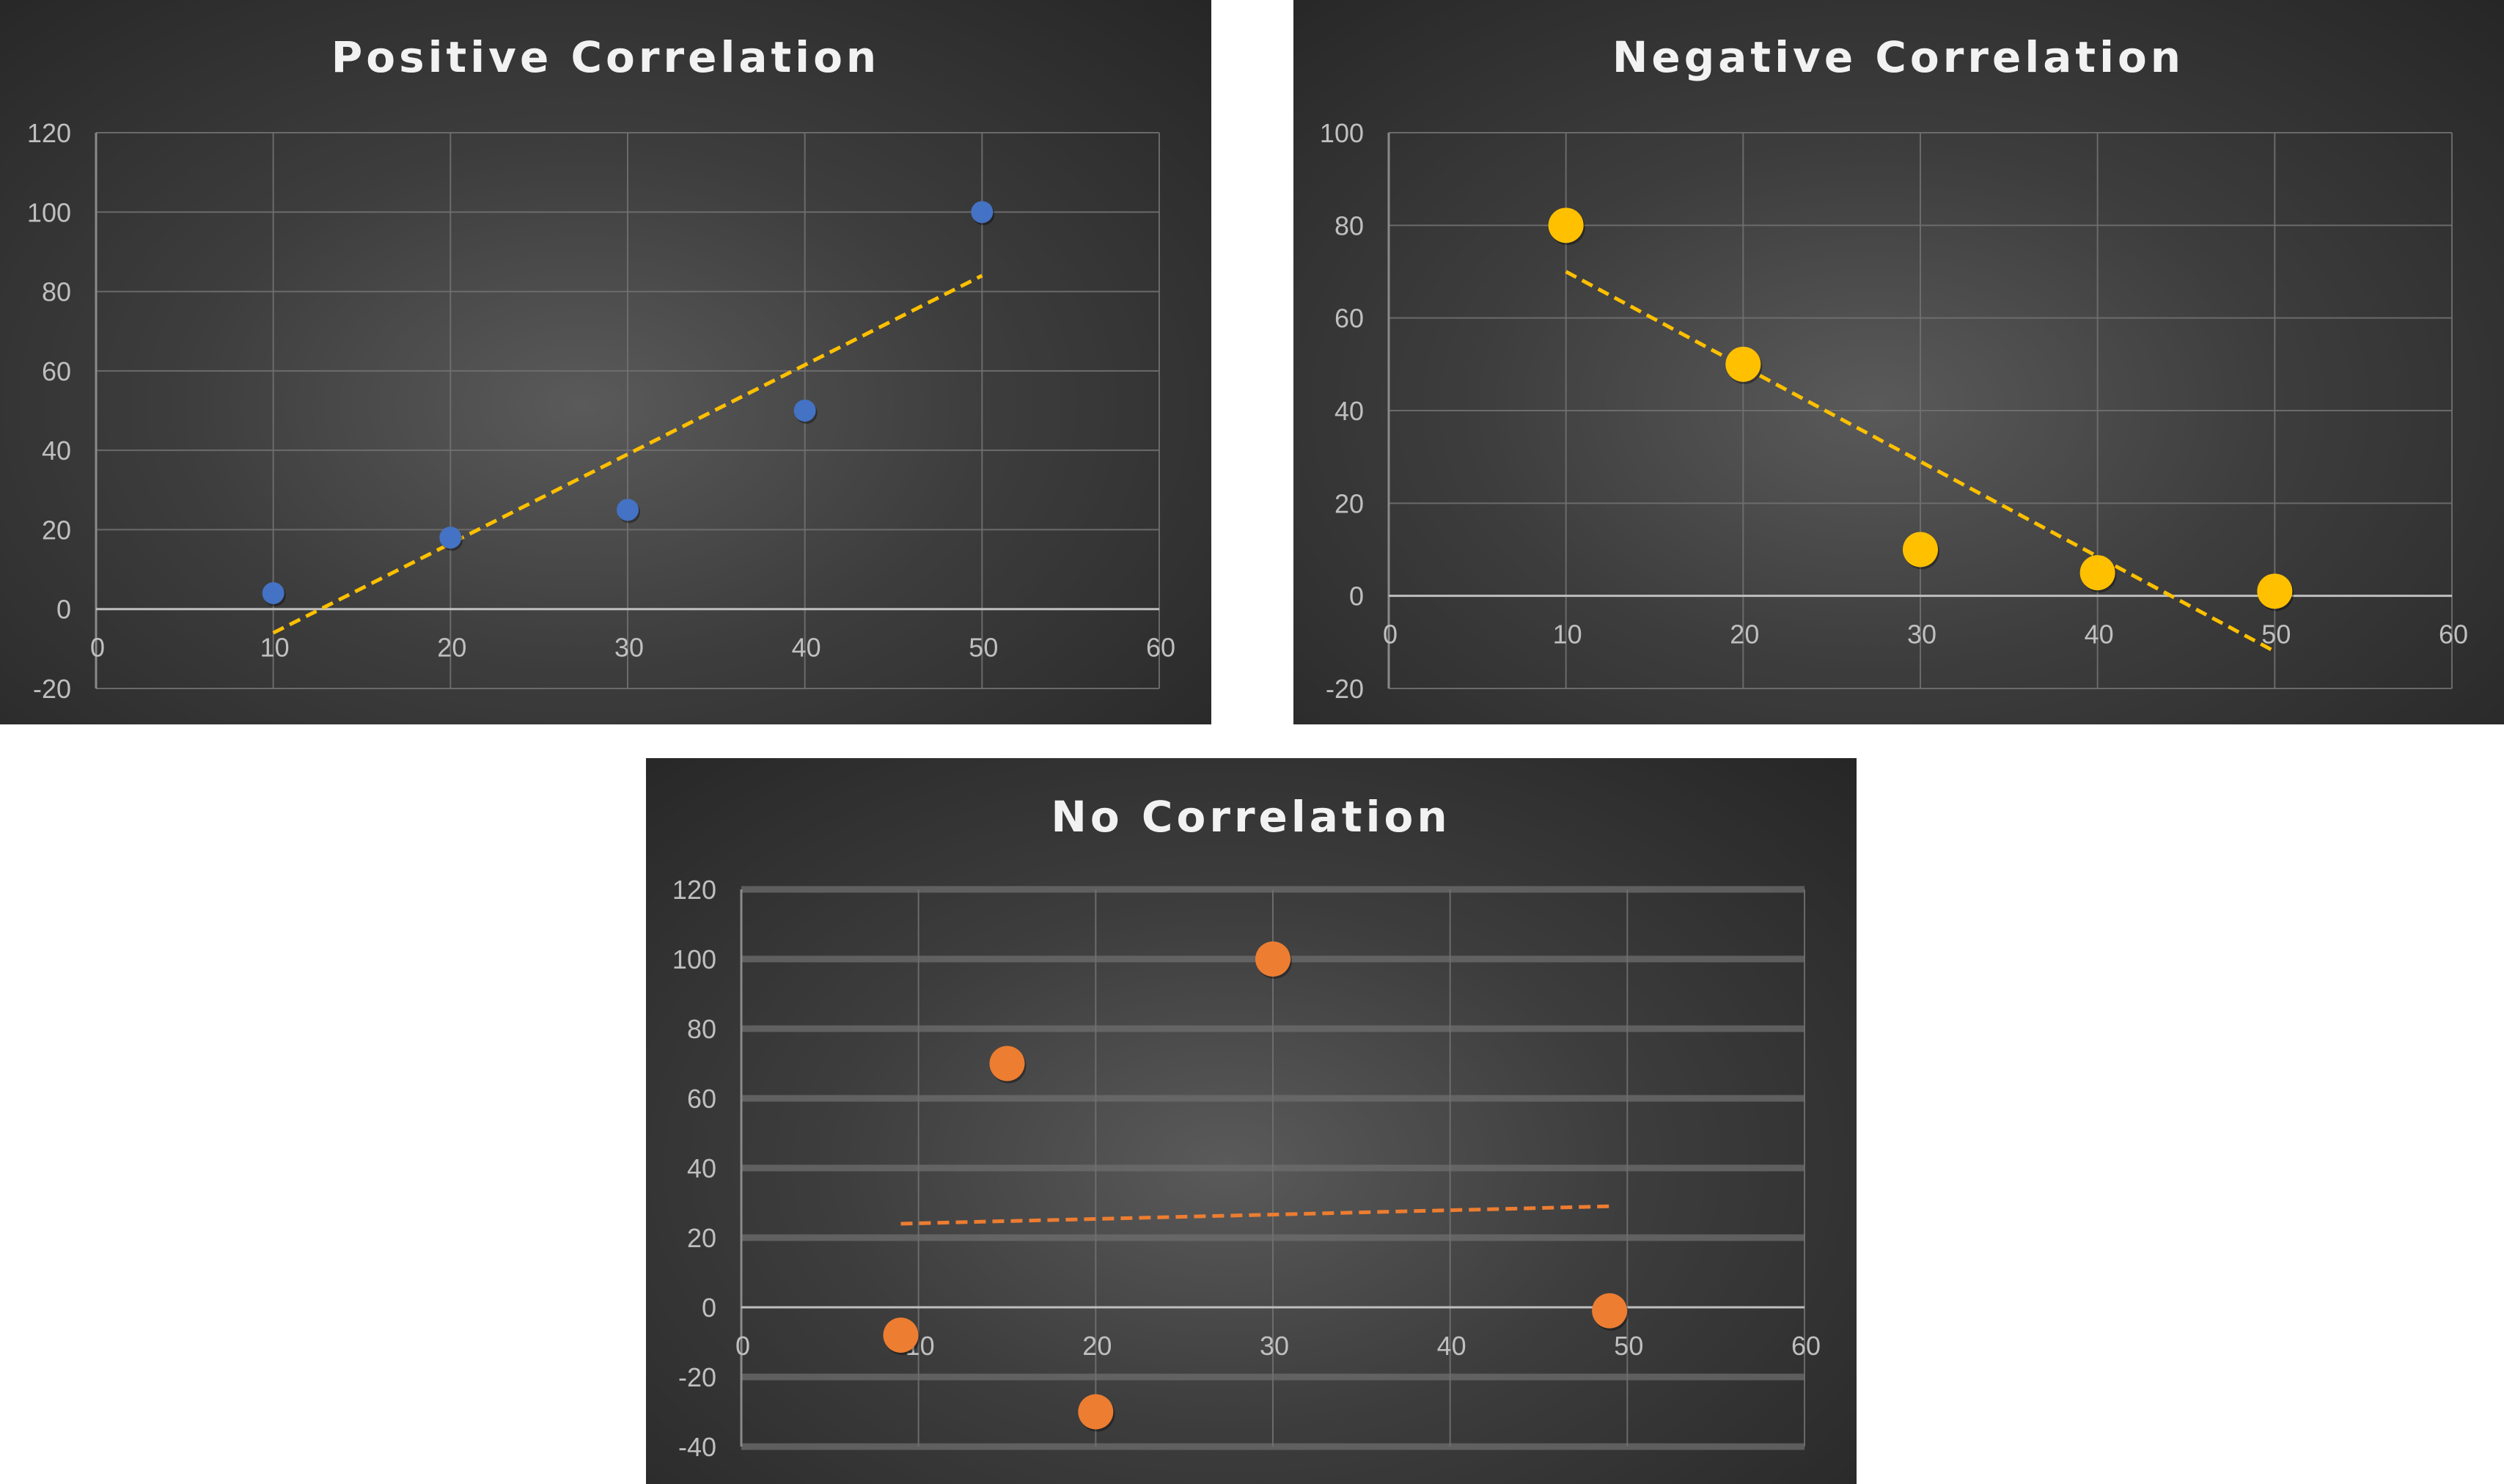 Image resolution: width=2504 pixels, height=1484 pixels. What do you see at coordinates (605, 57) in the screenshot?
I see `chart-title: Positive Correlation` at bounding box center [605, 57].